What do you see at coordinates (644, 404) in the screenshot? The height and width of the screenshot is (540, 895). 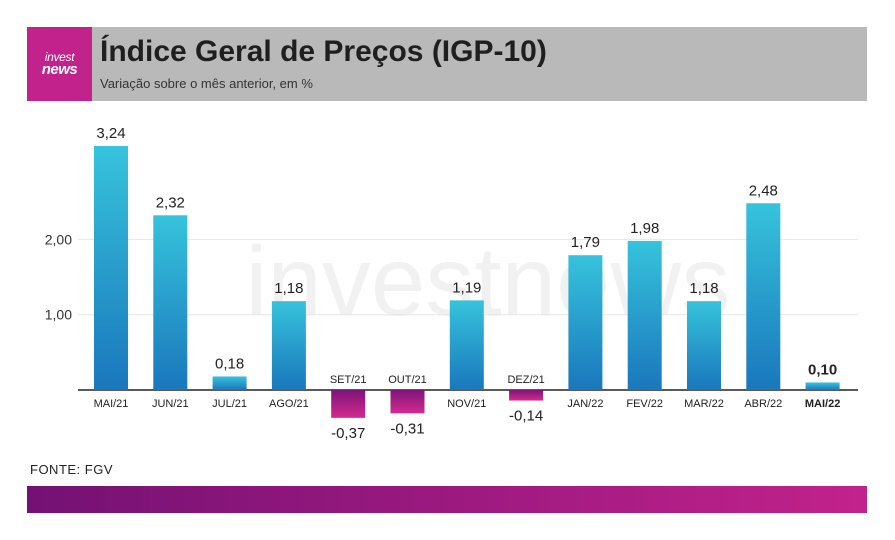 I see `x-tick-label: FEV/22` at bounding box center [644, 404].